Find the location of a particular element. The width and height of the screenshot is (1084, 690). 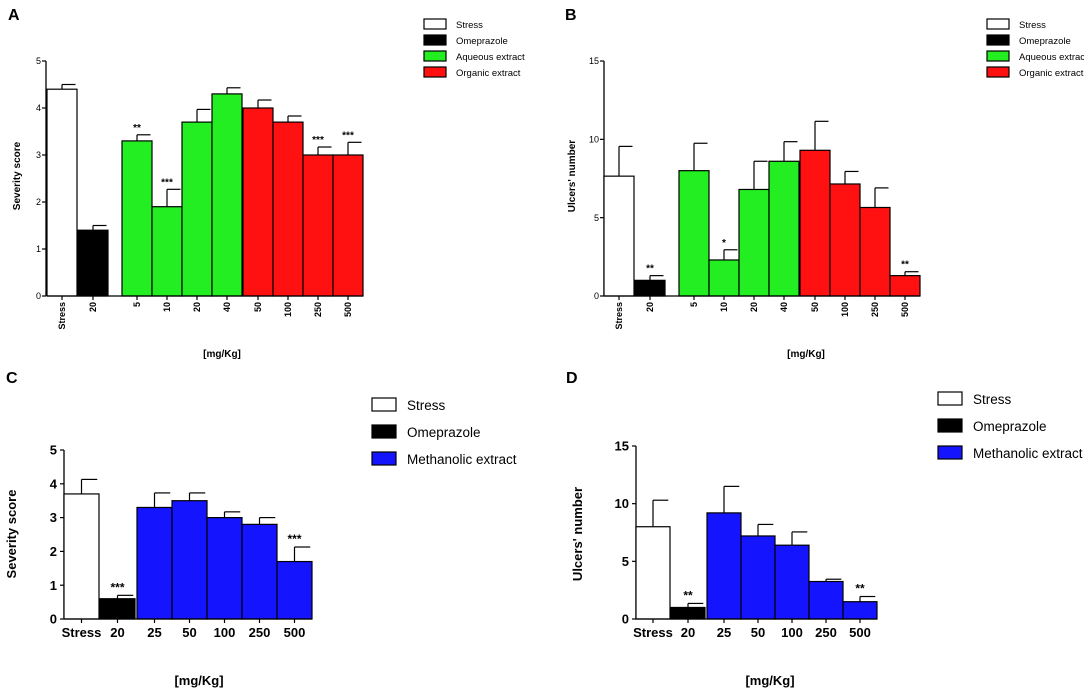

panel-c-legend: Stress Omeprazole Methanolic extract is located at coordinates (444, 432).